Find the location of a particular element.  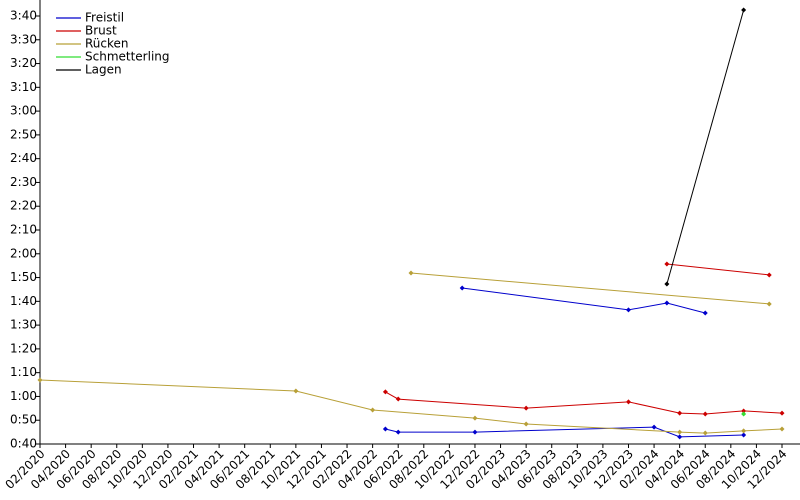

y-tick-label: 2:00 is located at coordinates (23, 253).